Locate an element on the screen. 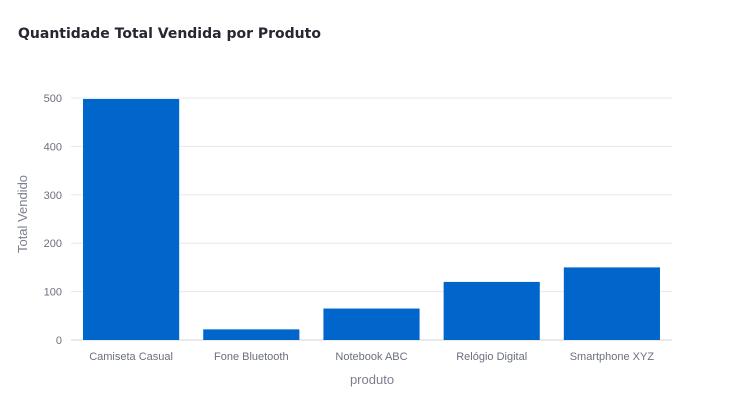  y-tick-labels: 0 100 200 300 400 500 is located at coordinates (53, 220).